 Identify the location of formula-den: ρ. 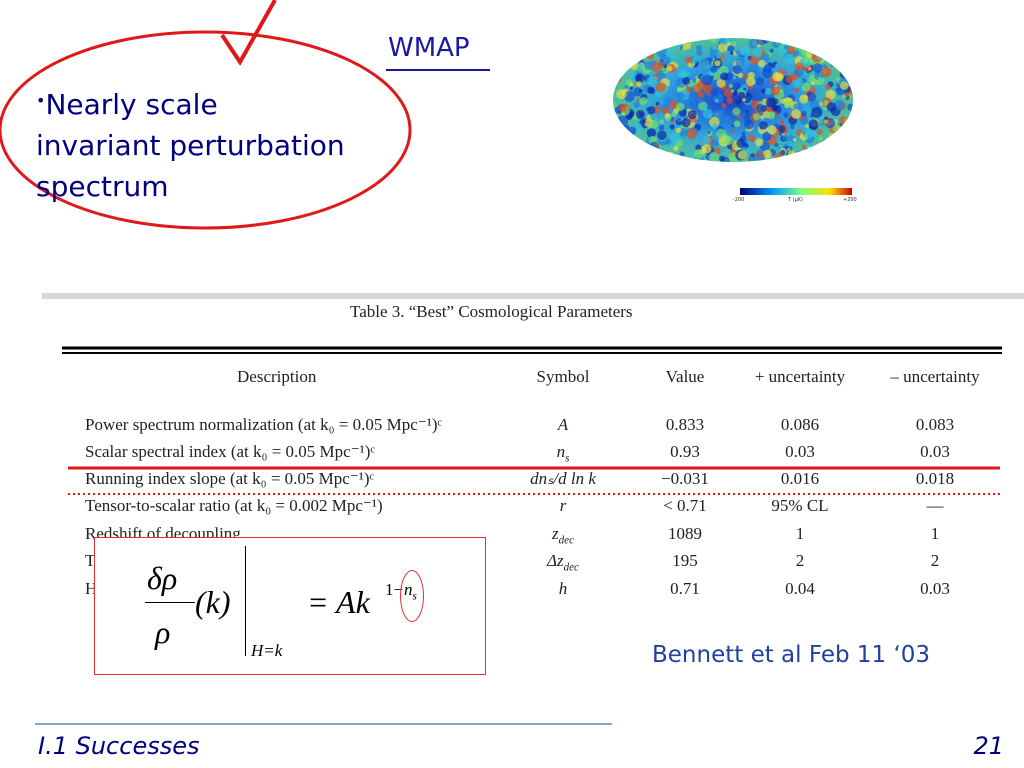
(163, 632).